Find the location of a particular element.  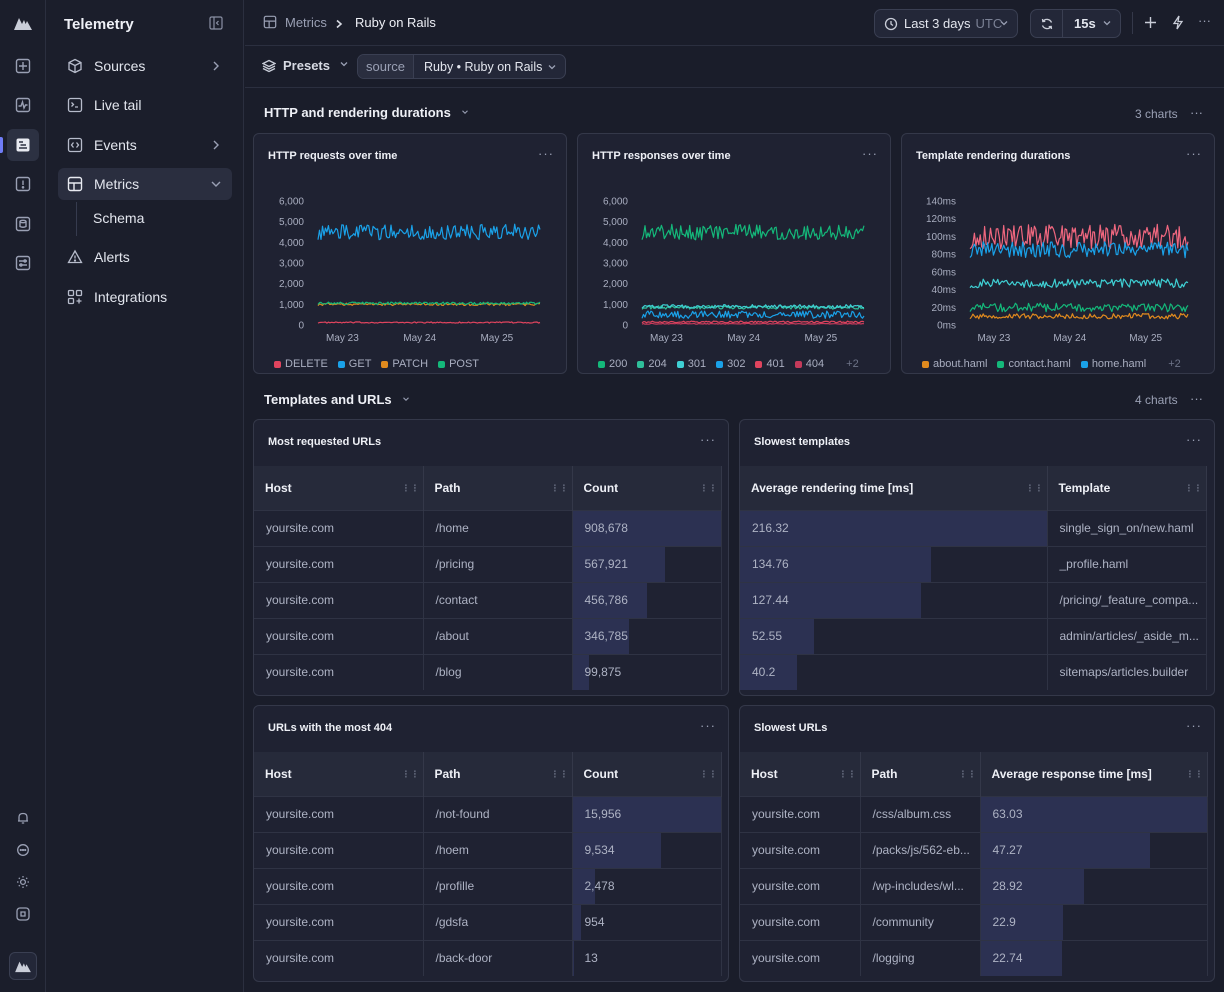

divider is located at coordinates (1132, 23).